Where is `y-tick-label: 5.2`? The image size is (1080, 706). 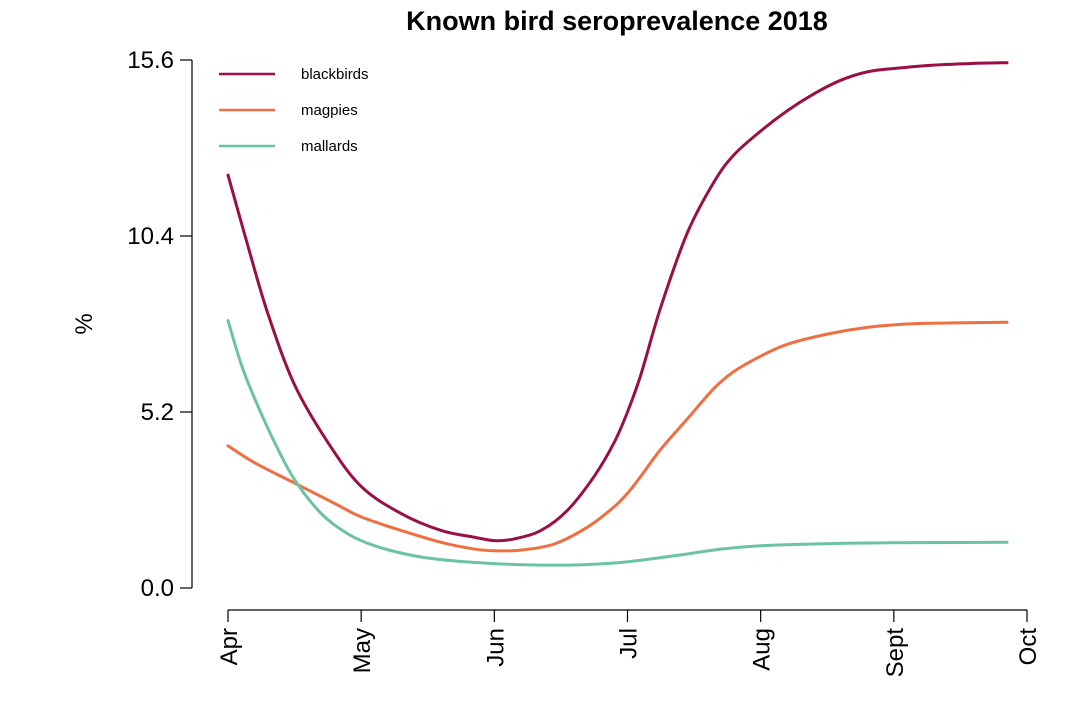
y-tick-label: 5.2 is located at coordinates (157, 412).